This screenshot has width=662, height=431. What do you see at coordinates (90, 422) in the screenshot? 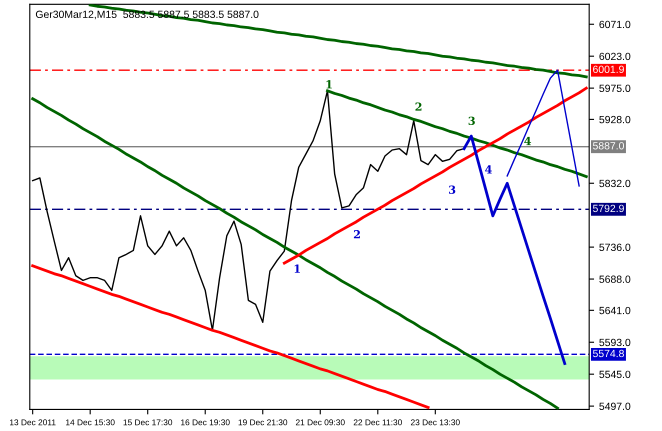
I see `x-tick-label: 14 Dec 15:30` at bounding box center [90, 422].